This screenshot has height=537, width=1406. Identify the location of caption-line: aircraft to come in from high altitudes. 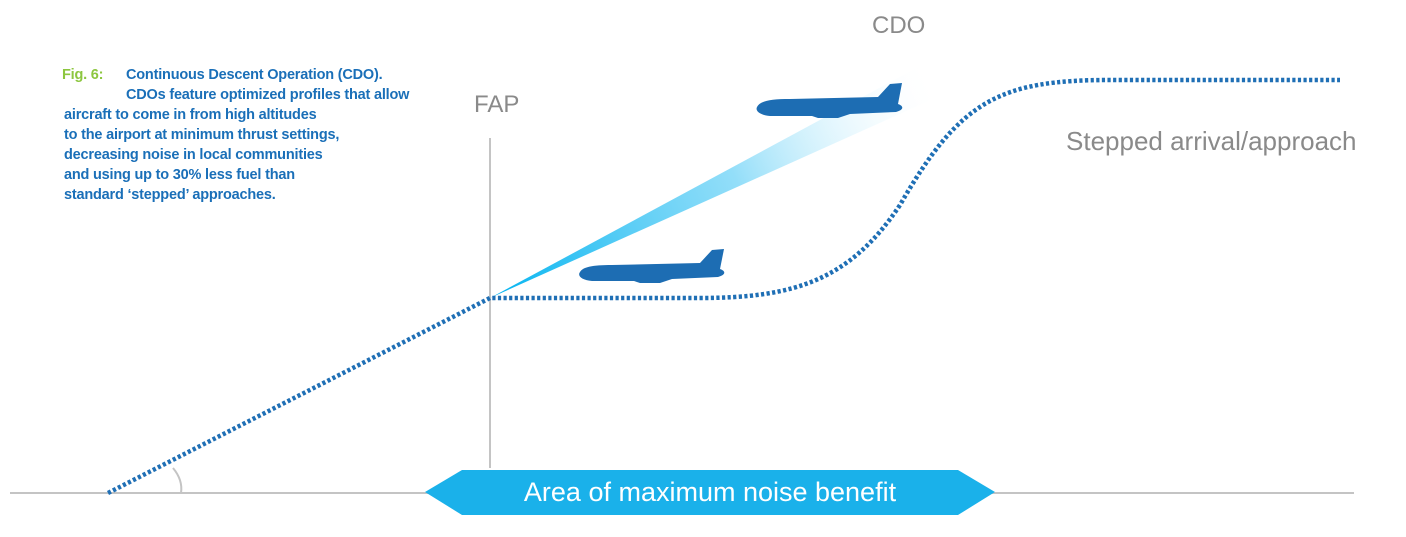
(190, 115).